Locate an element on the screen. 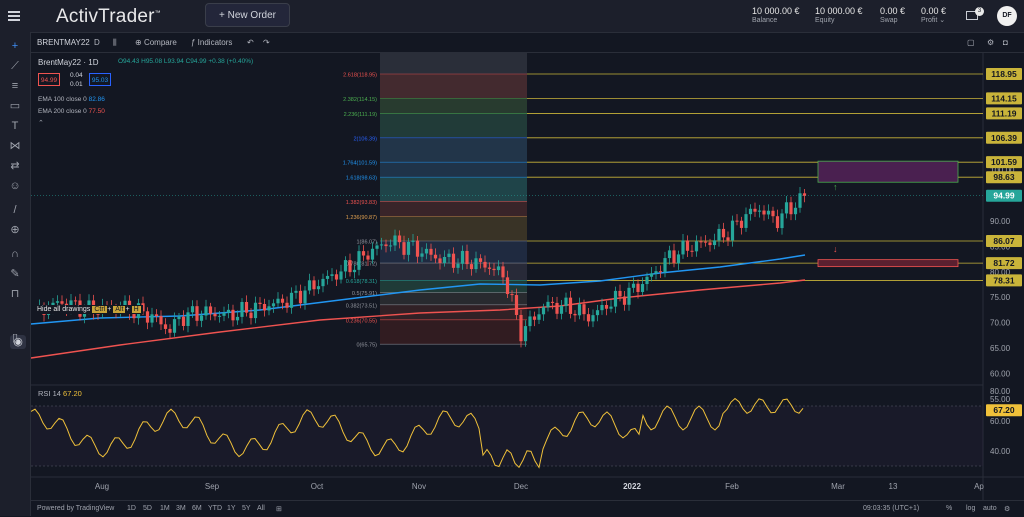 The image size is (1024, 517). redo-icon: ↷ is located at coordinates (266, 42).